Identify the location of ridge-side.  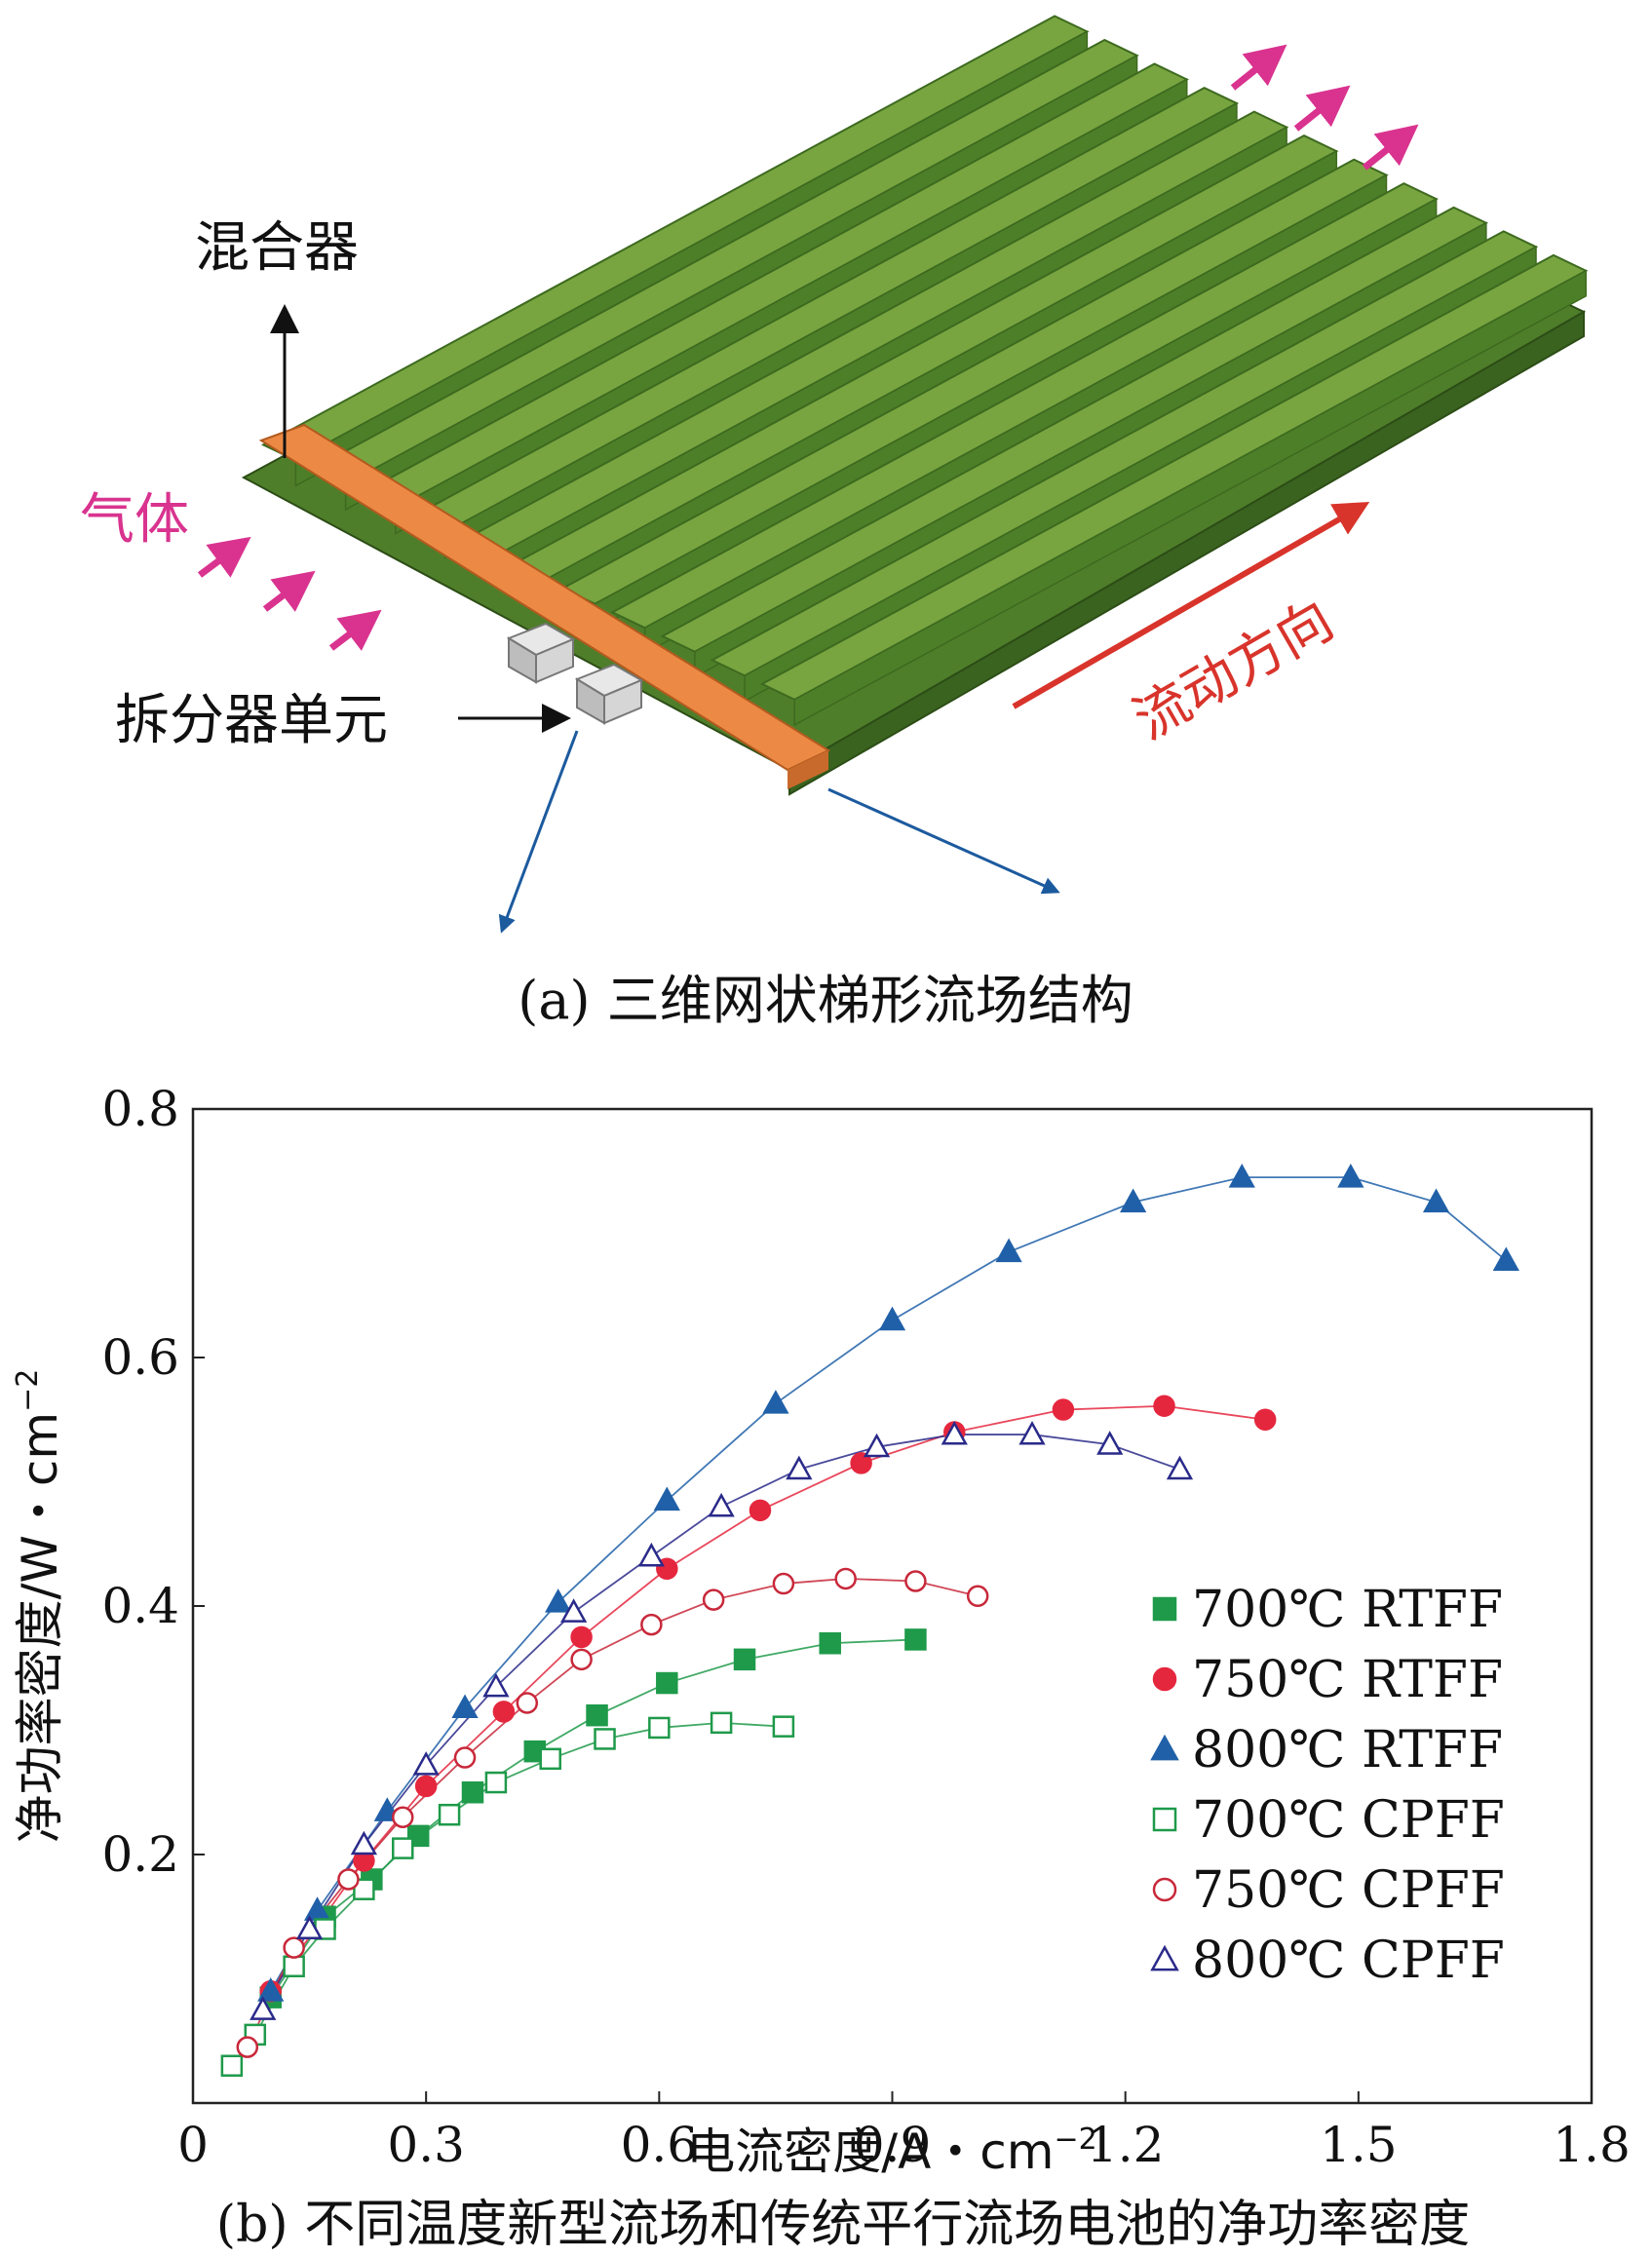
(1190, 498).